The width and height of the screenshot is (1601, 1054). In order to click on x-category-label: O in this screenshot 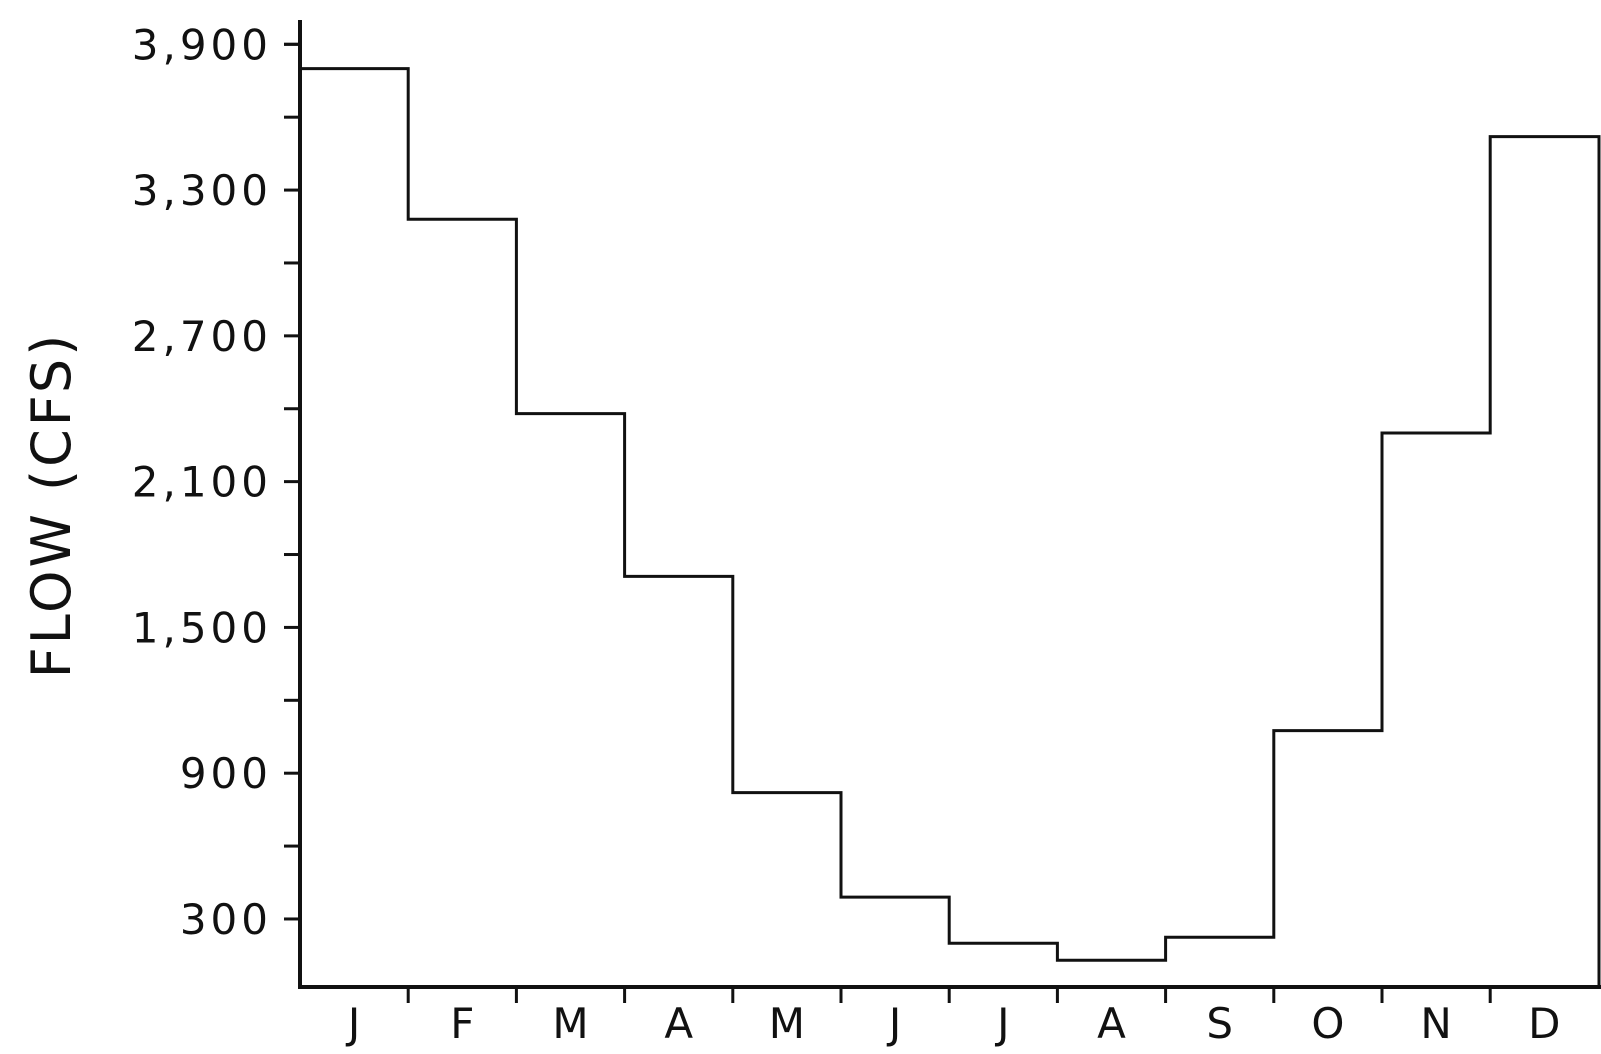, I will do `click(1327, 1023)`.